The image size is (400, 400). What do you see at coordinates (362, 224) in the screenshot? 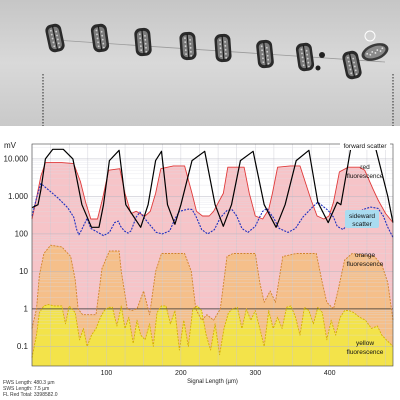
I see `sideward-scatter-label-line2: scatter` at bounding box center [362, 224].